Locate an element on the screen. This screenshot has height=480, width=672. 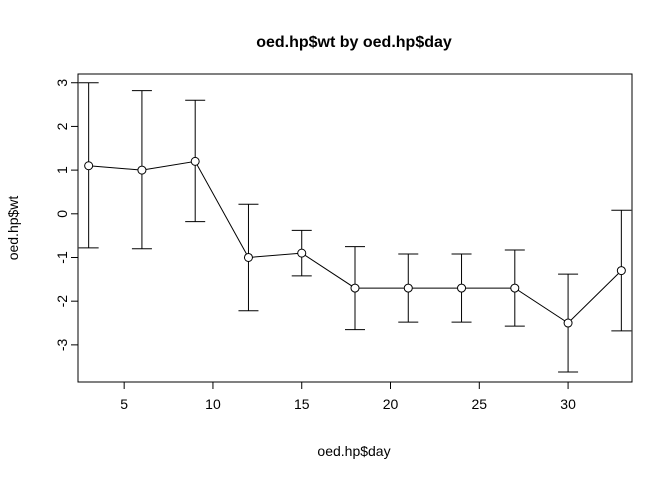
y-tick-label: -1 is located at coordinates (62, 257).